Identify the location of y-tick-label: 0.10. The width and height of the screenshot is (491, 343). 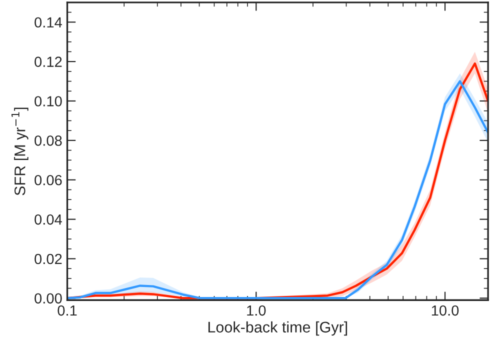
(48, 101).